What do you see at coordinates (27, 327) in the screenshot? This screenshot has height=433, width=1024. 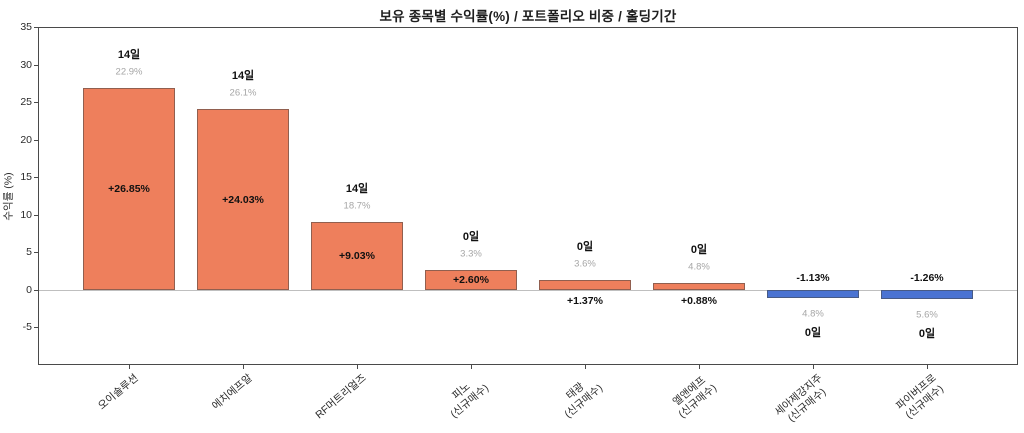 I see `y-tick-label: -5` at bounding box center [27, 327].